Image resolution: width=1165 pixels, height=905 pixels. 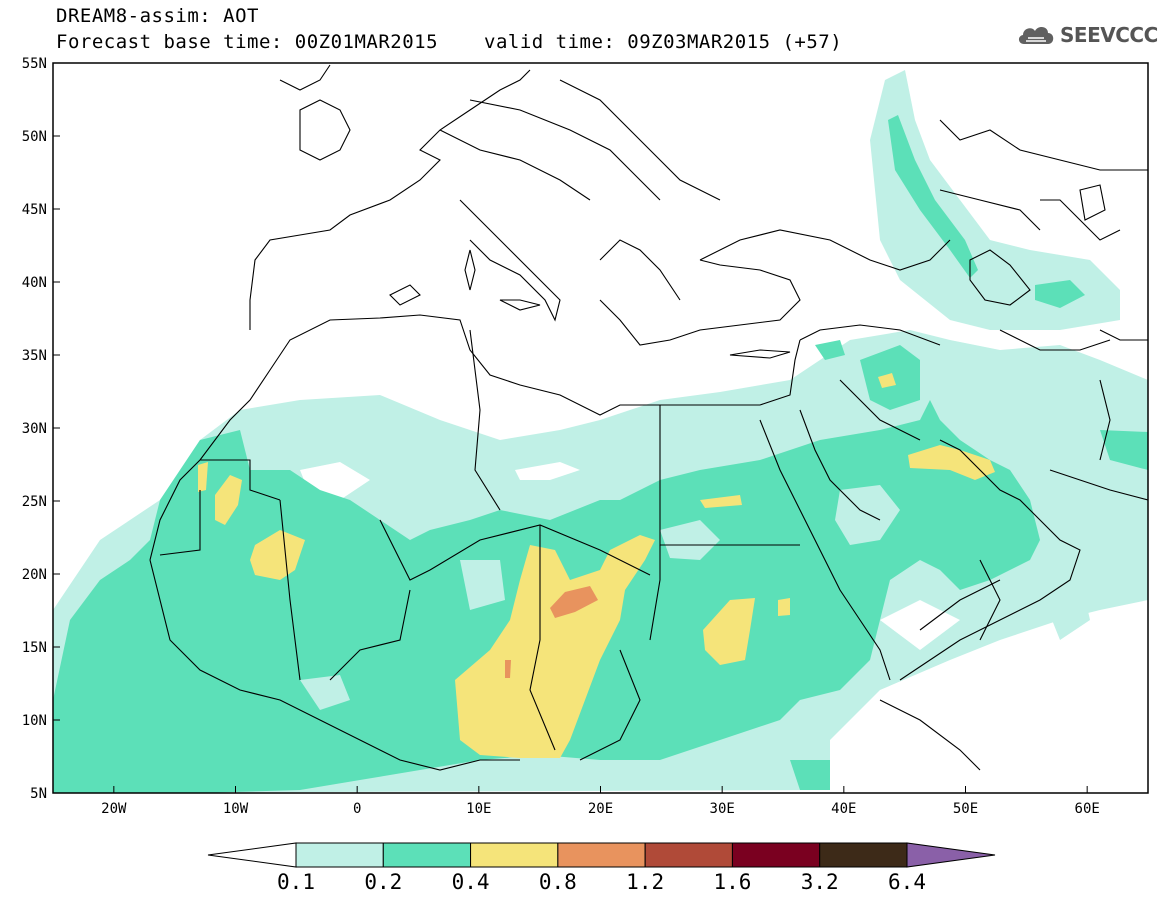 What do you see at coordinates (907, 882) in the screenshot?
I see `colorbar-label: 6.4` at bounding box center [907, 882].